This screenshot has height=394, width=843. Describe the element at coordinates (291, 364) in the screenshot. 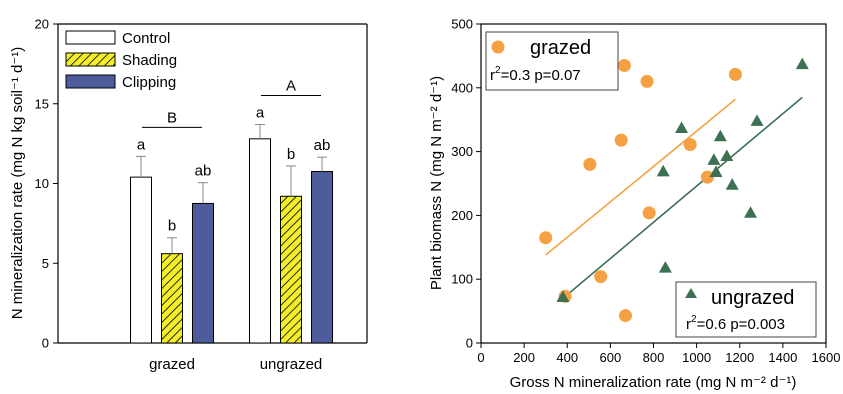

I see `category-label-ungrazed: ungrazed` at that location.